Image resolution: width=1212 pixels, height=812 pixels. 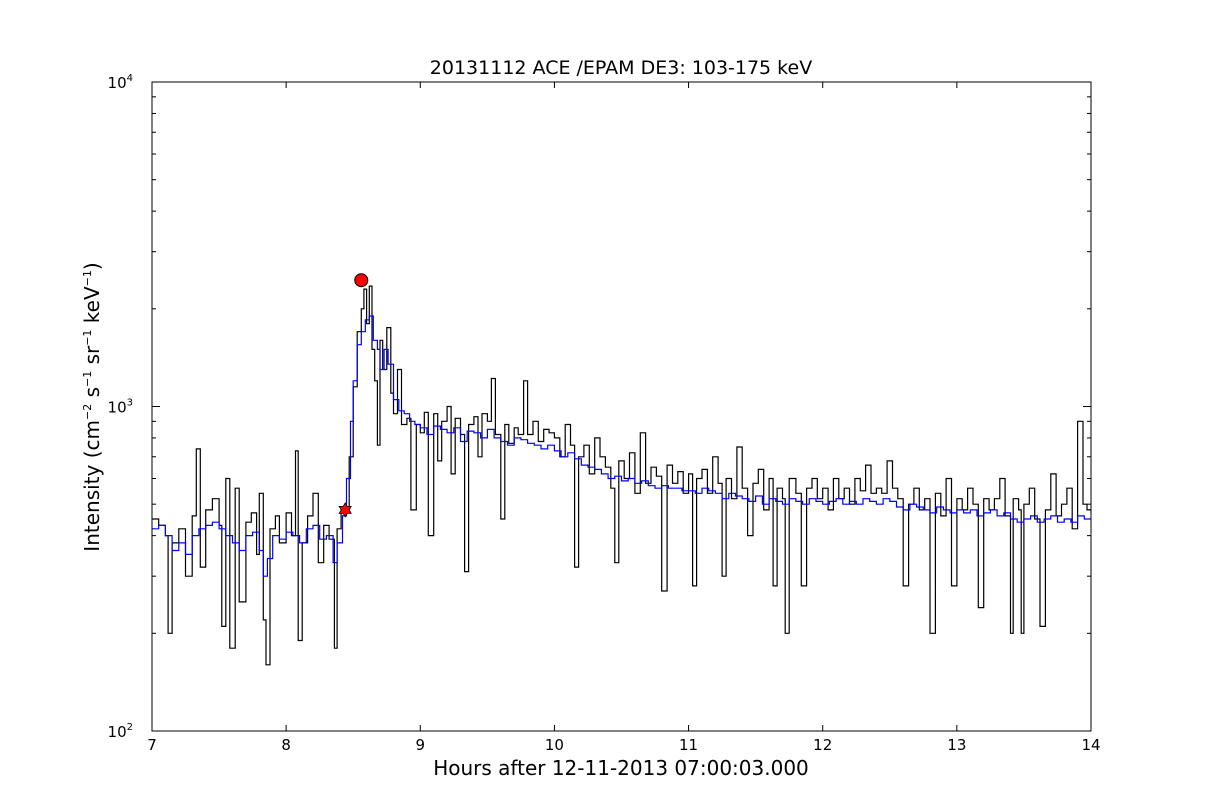 What do you see at coordinates (120, 407) in the screenshot?
I see `y-tick-label: 10³` at bounding box center [120, 407].